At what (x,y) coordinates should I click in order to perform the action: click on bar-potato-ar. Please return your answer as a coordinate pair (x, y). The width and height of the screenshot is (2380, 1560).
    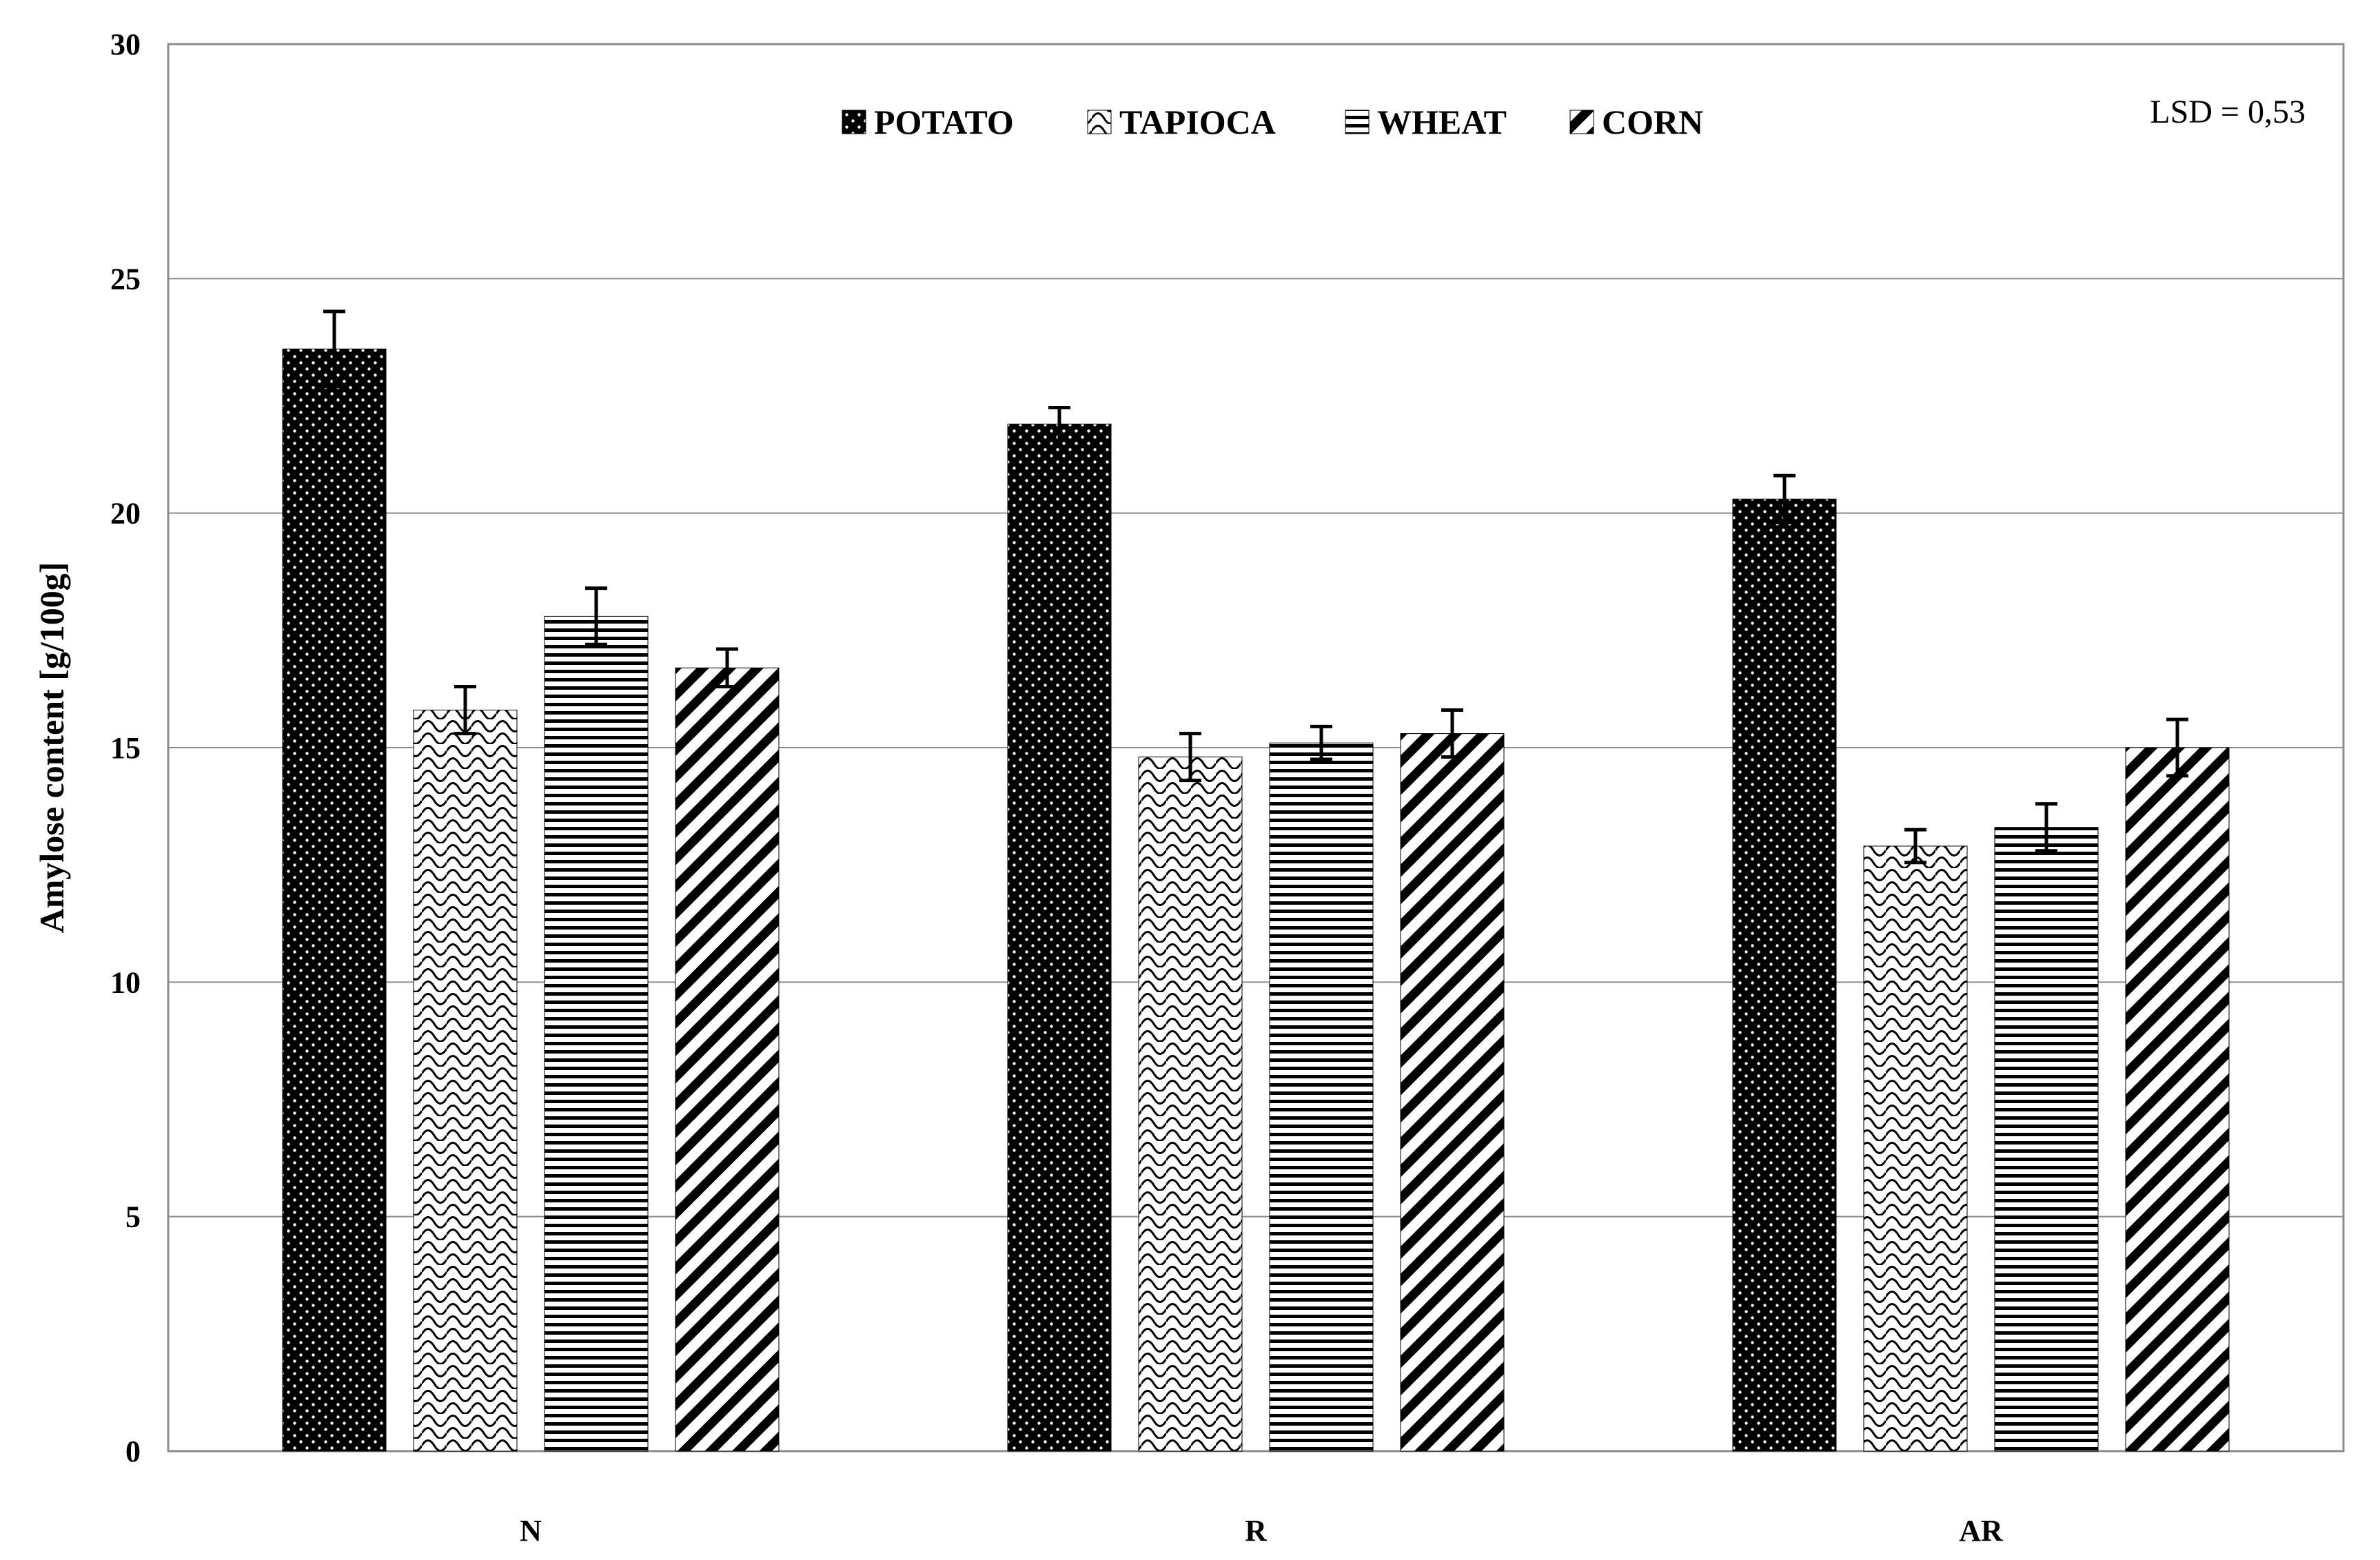
    Looking at the image, I should click on (1784, 975).